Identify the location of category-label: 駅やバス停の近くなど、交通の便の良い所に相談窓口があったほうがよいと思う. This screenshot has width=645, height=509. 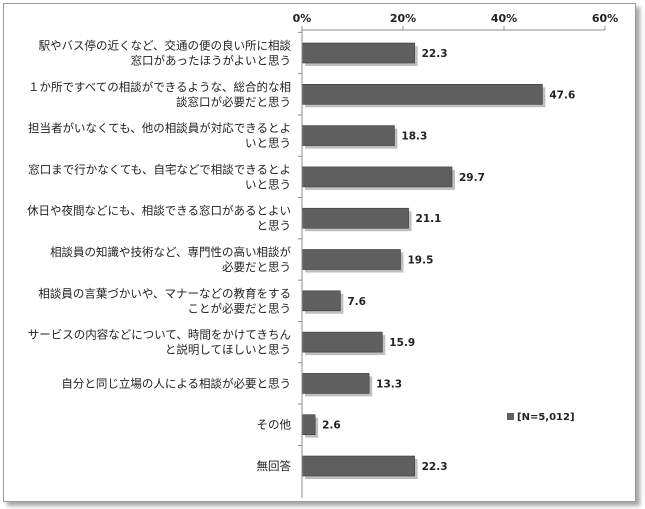
(165, 53).